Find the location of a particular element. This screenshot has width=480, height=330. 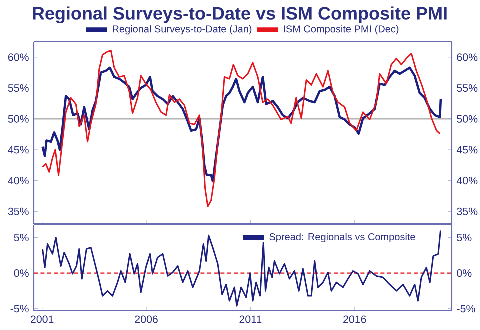

y-tick-label: 35% is located at coordinates (467, 212).